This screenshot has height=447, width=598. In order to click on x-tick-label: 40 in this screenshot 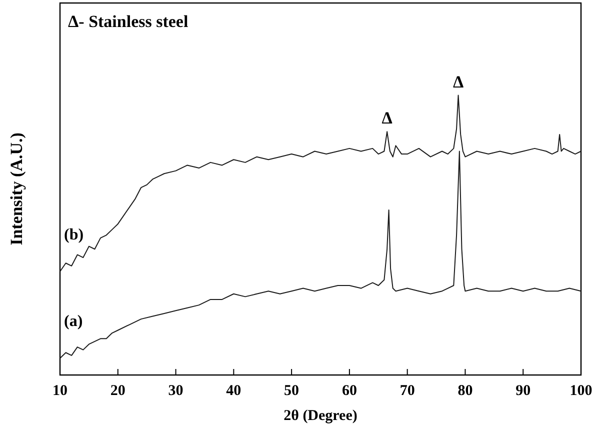, I will do `click(234, 391)`.